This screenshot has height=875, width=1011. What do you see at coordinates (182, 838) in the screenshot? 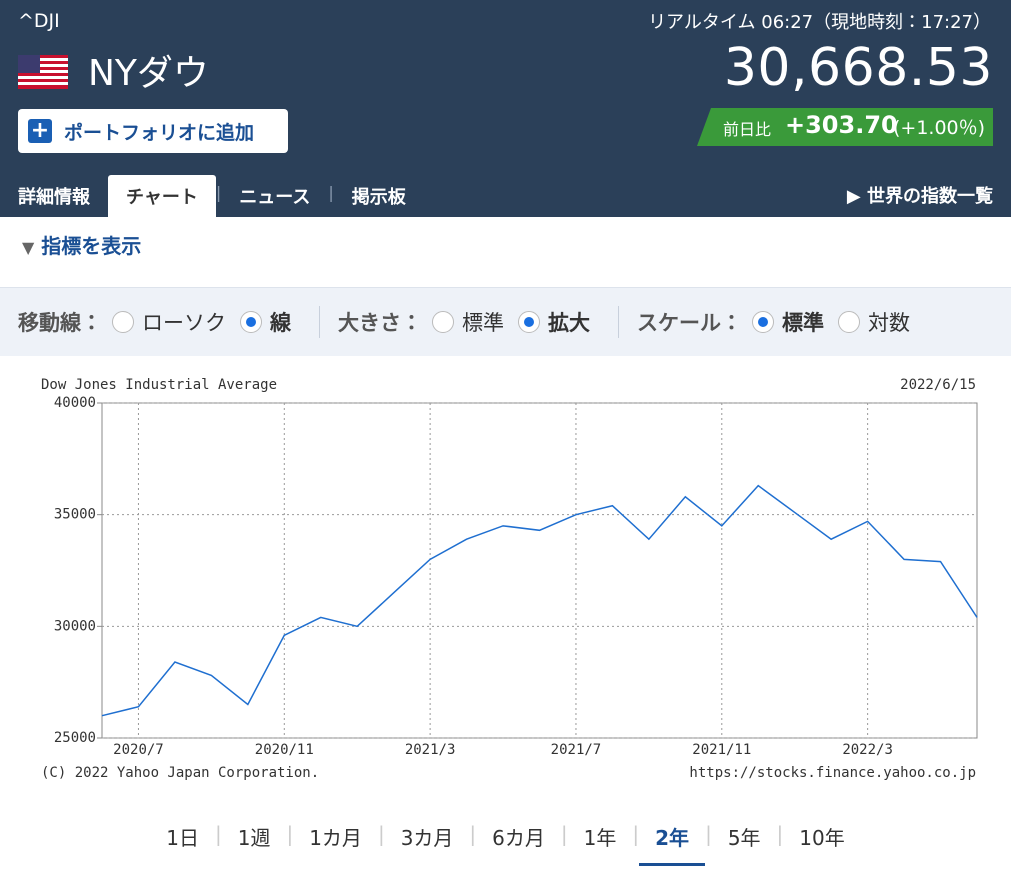
I see `period-tab: 1日` at bounding box center [182, 838].